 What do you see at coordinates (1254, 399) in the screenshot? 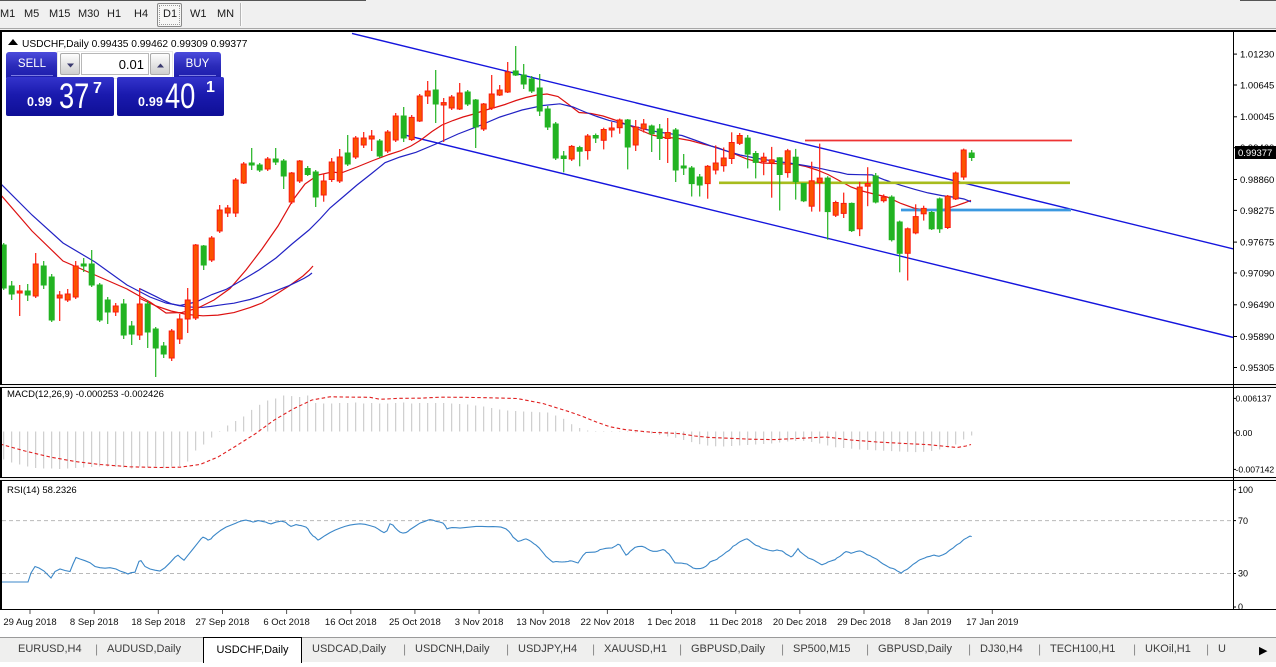
I see `svg-text: 0.006137` at bounding box center [1254, 399].